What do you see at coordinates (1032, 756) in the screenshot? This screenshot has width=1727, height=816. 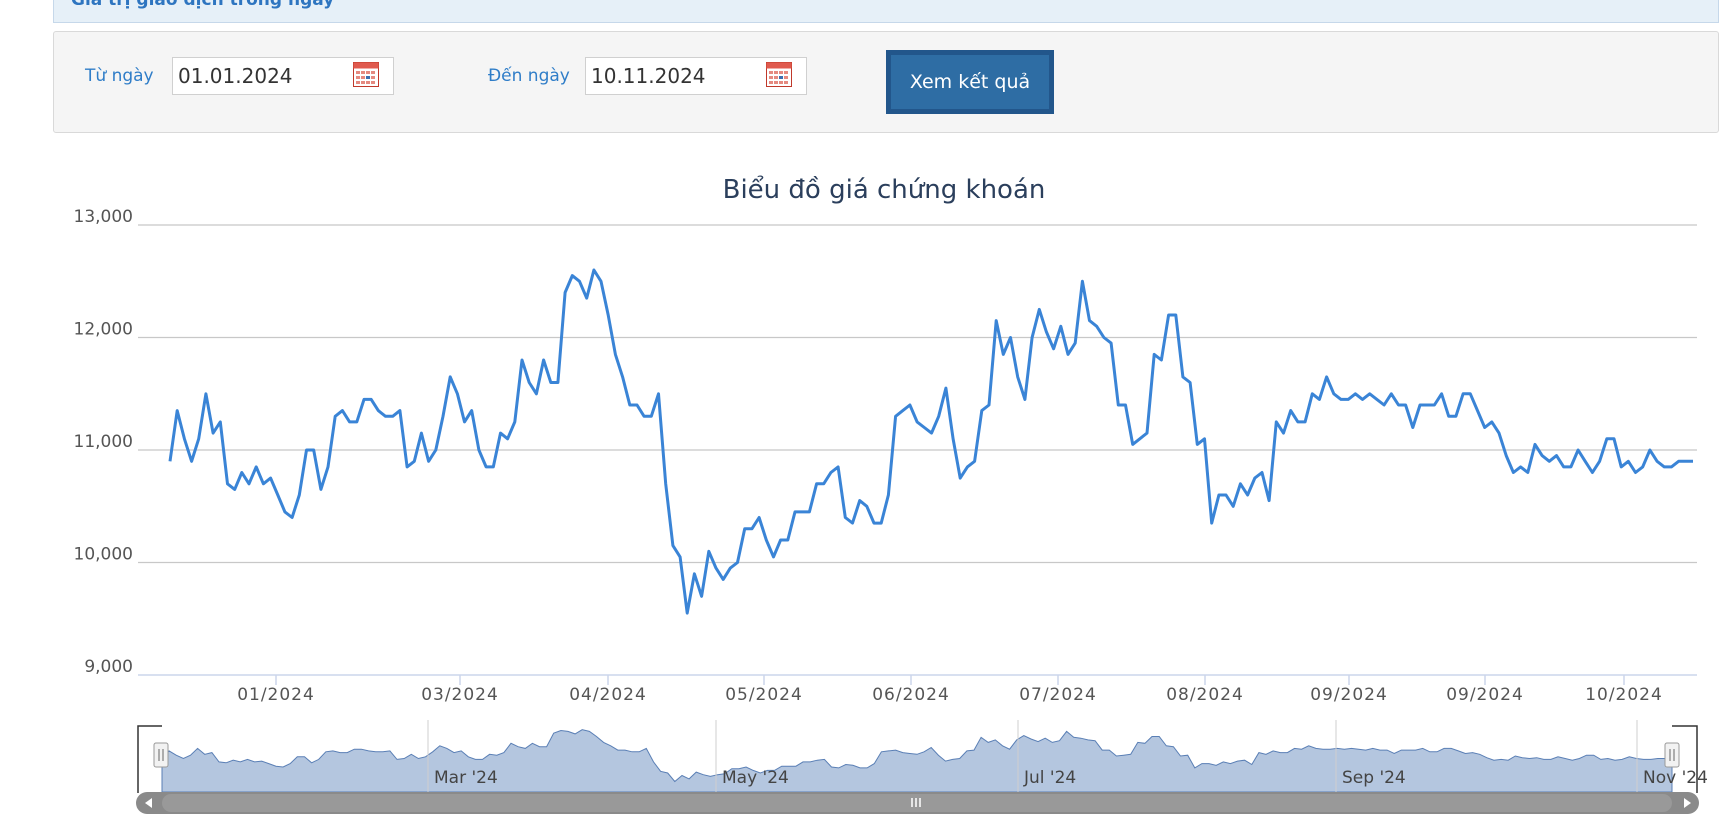 I see `navigator-gridlines` at bounding box center [1032, 756].